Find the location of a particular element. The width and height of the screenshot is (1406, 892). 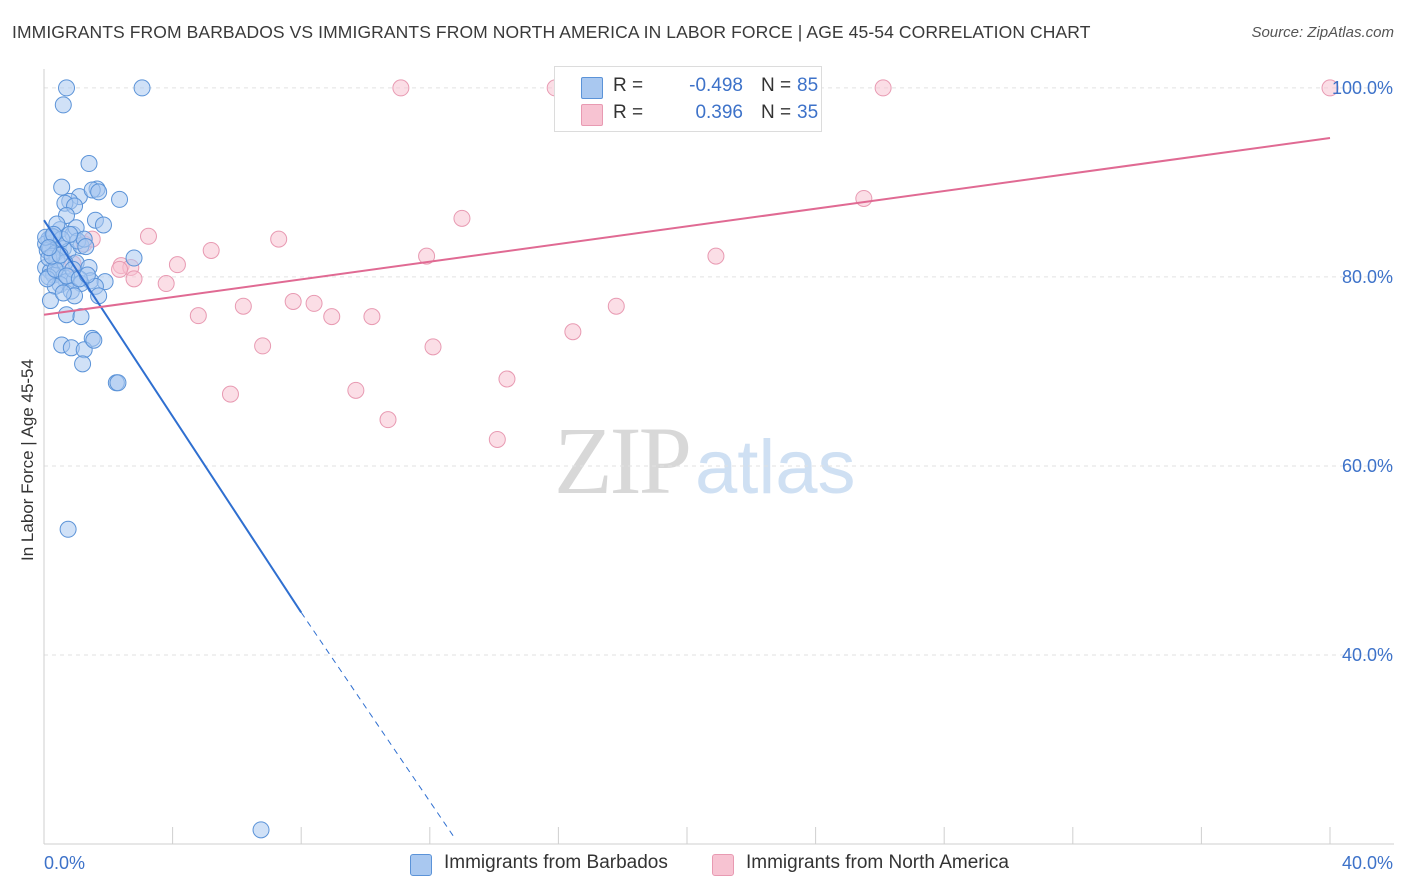

barbados-points is located at coordinates (153, 459).